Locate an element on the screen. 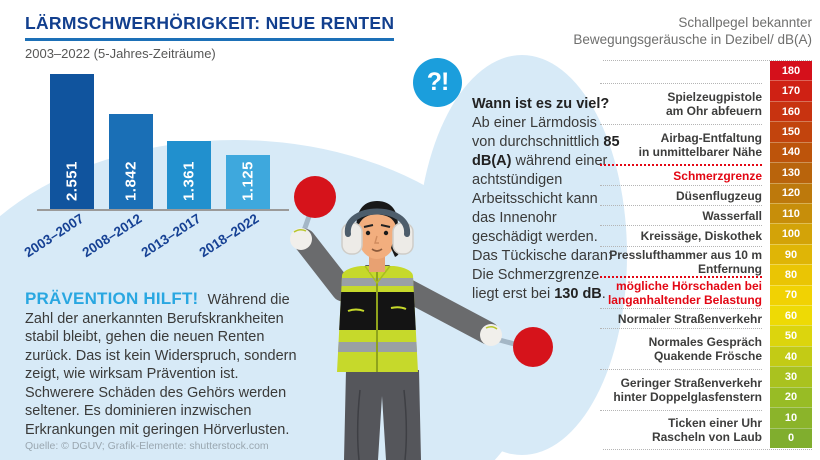 The width and height of the screenshot is (820, 460). scale-label: Wasserfall is located at coordinates (732, 215).